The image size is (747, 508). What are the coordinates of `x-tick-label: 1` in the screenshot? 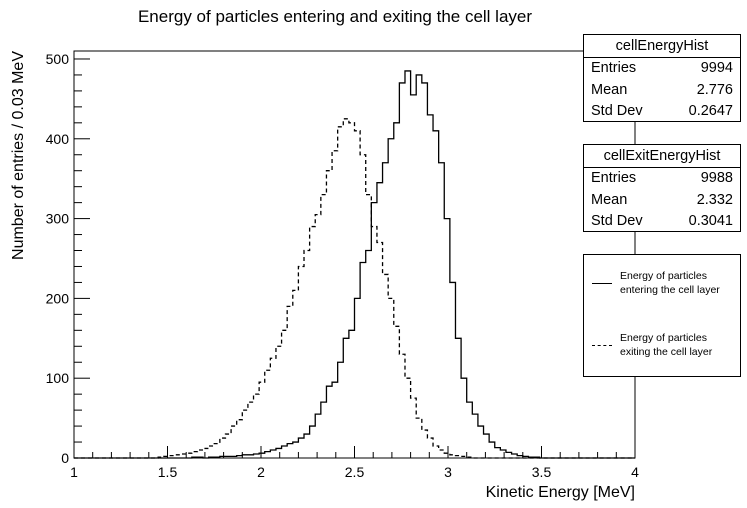 It's located at (74, 472).